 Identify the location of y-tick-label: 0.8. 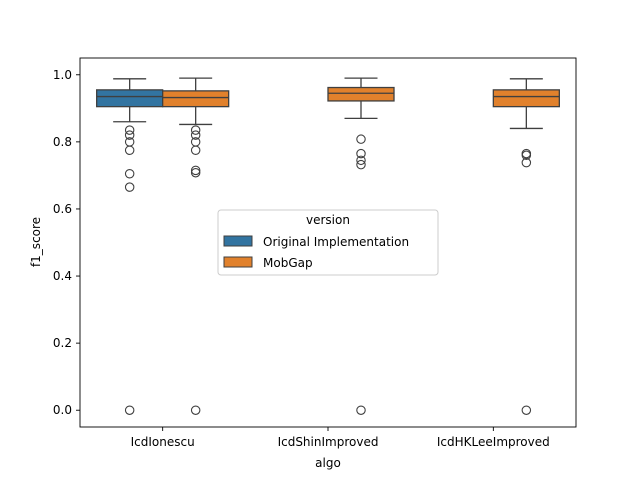
(62, 142).